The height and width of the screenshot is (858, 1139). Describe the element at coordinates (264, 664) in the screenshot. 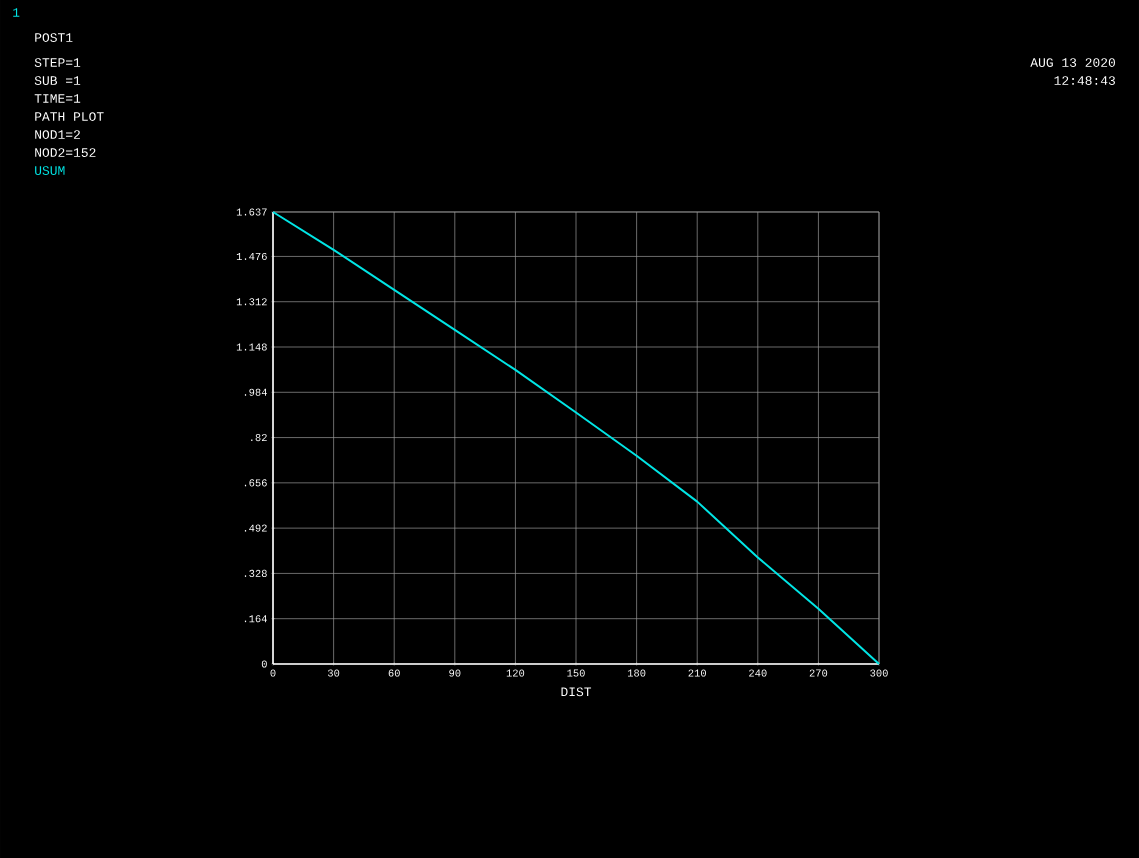

I see `y-tick-label: 0` at that location.